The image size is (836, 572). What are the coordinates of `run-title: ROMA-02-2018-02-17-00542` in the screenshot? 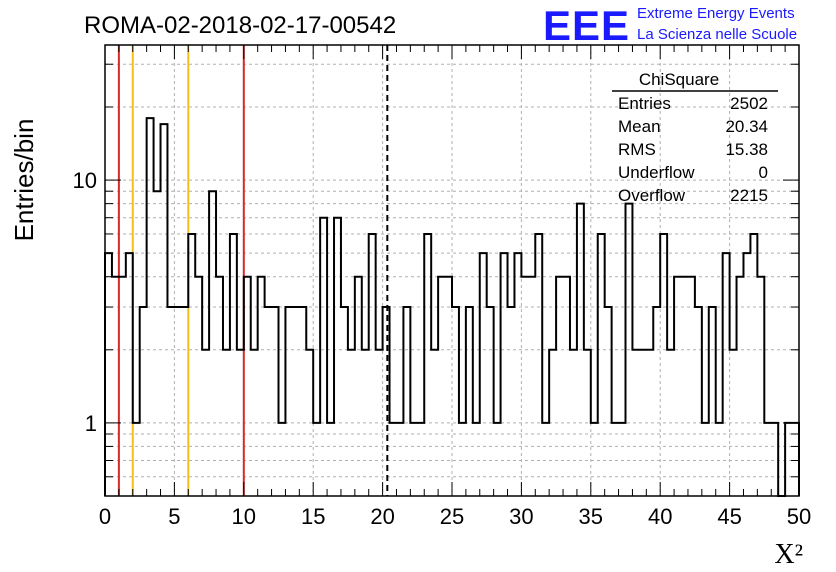 It's located at (240, 25).